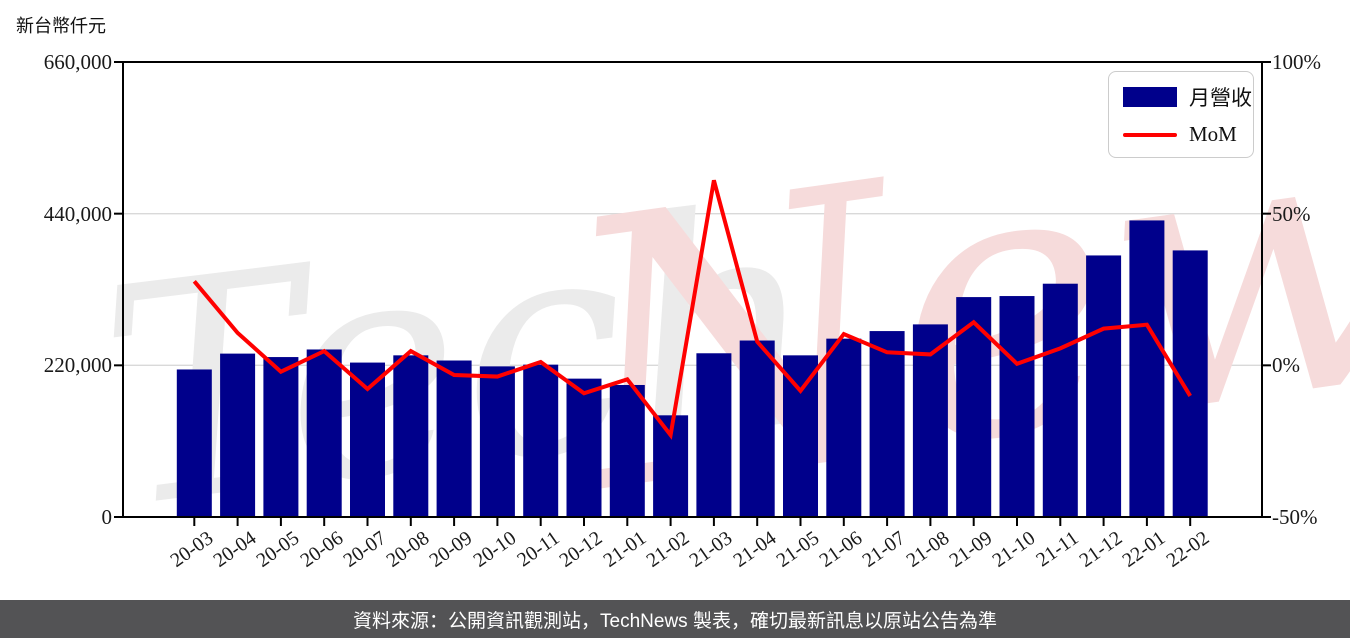 This screenshot has height=638, width=1350. Describe the element at coordinates (675, 619) in the screenshot. I see `source-footer: 資料來源：公開資訊觀測站，TechNews 製表，確切最新訊息以原站公告為準` at that location.